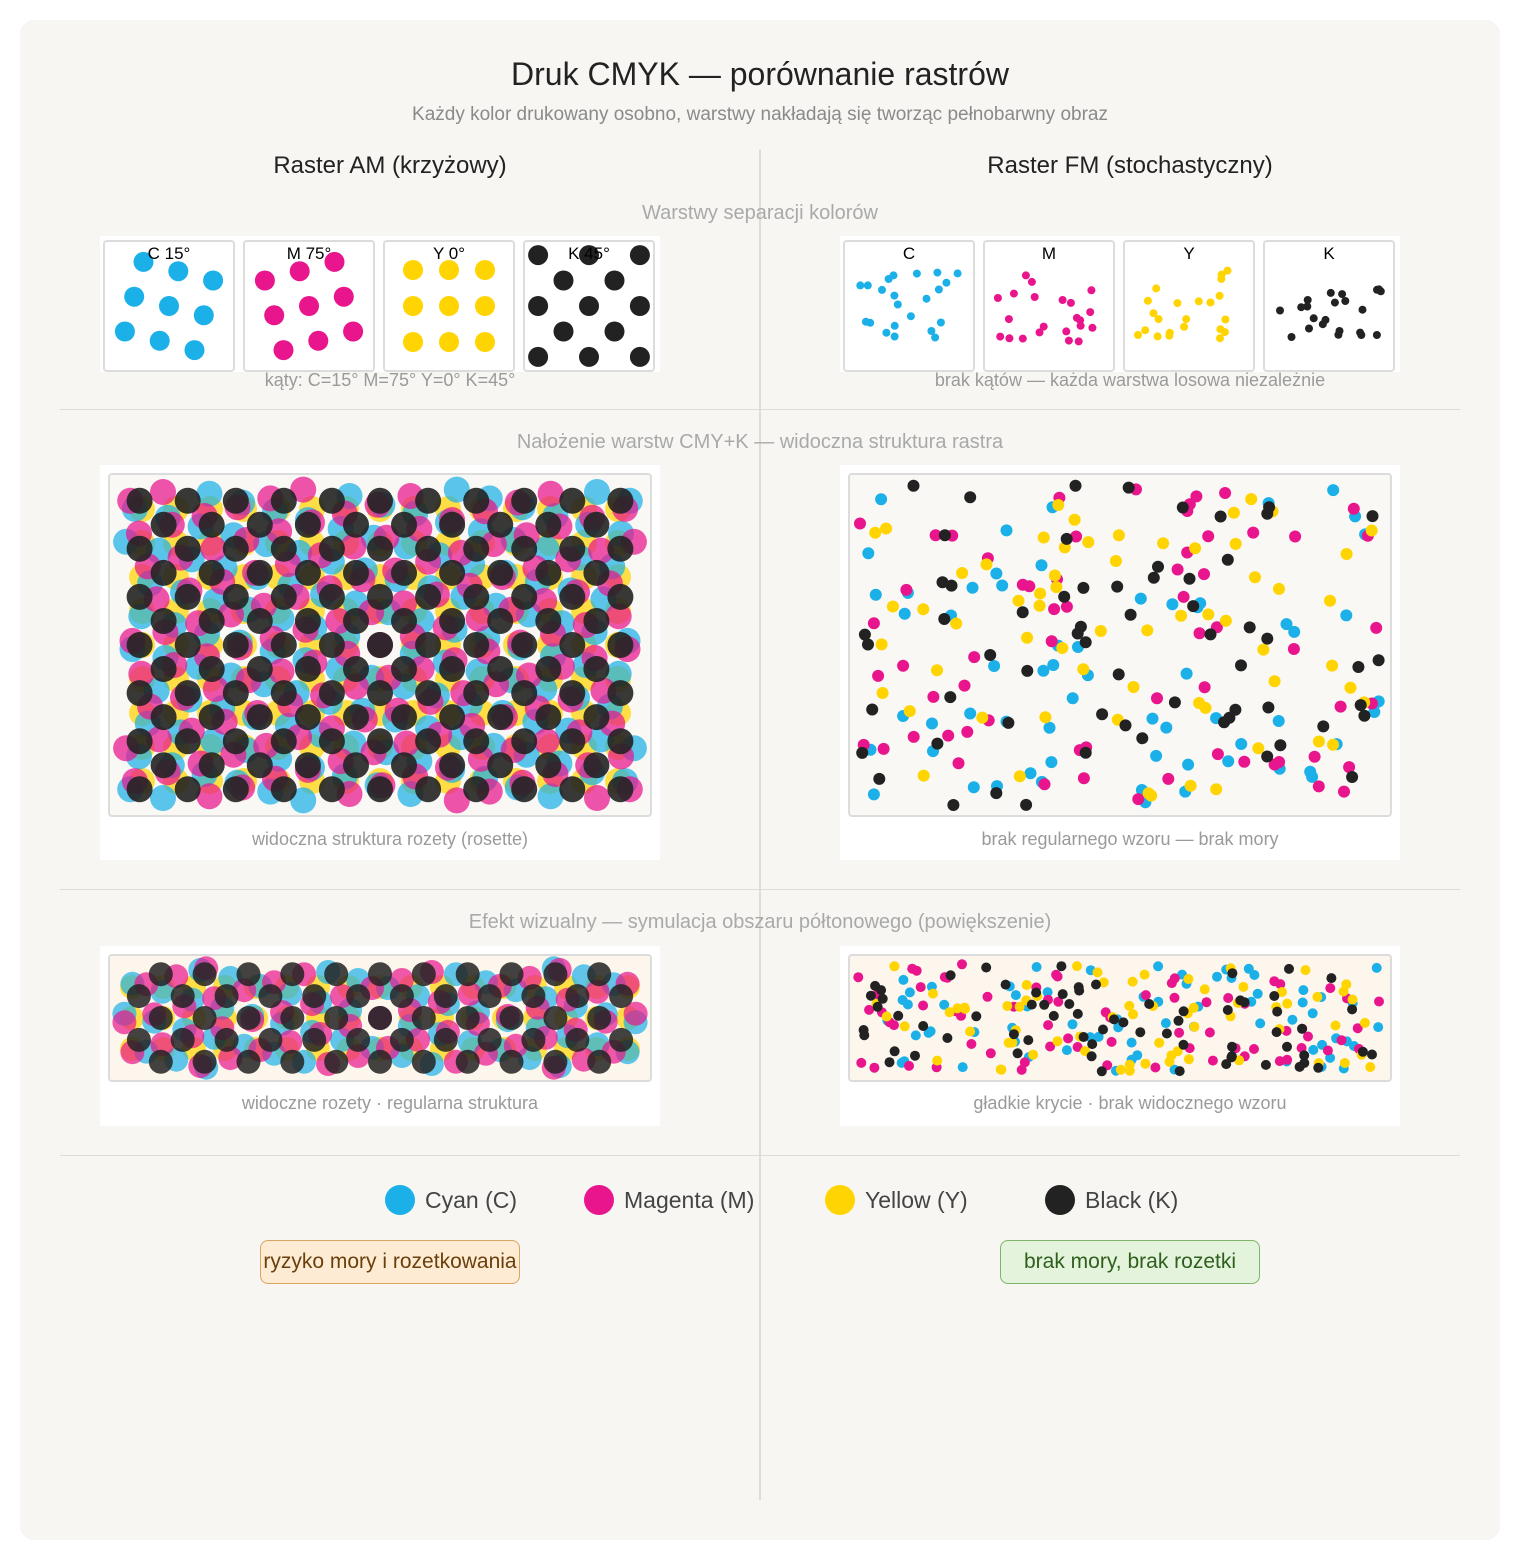 The width and height of the screenshot is (1520, 1560). Describe the element at coordinates (390, 1103) in the screenshot. I see `am-visual-caption: widoczne rozety · regularna struktura` at that location.